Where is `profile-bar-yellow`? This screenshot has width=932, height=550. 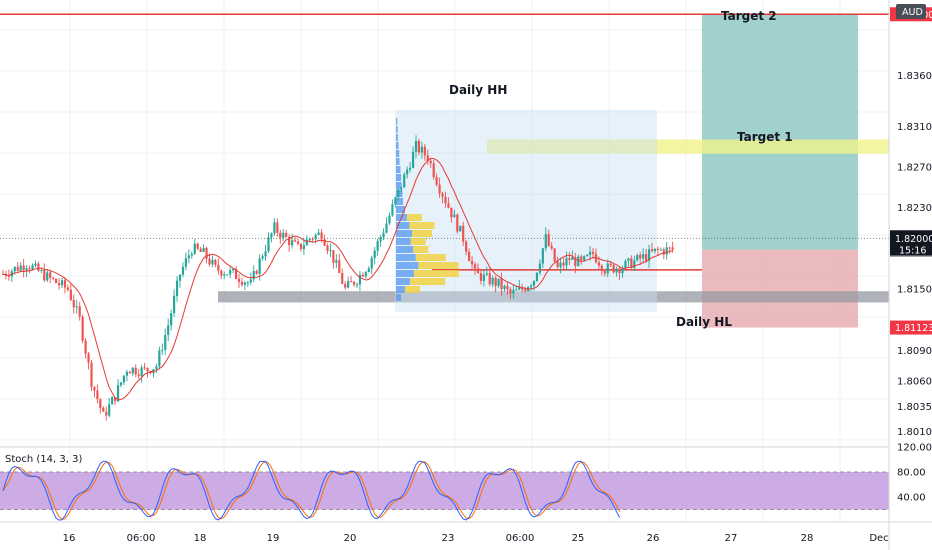
profile-bar-yellow is located at coordinates (412, 289).